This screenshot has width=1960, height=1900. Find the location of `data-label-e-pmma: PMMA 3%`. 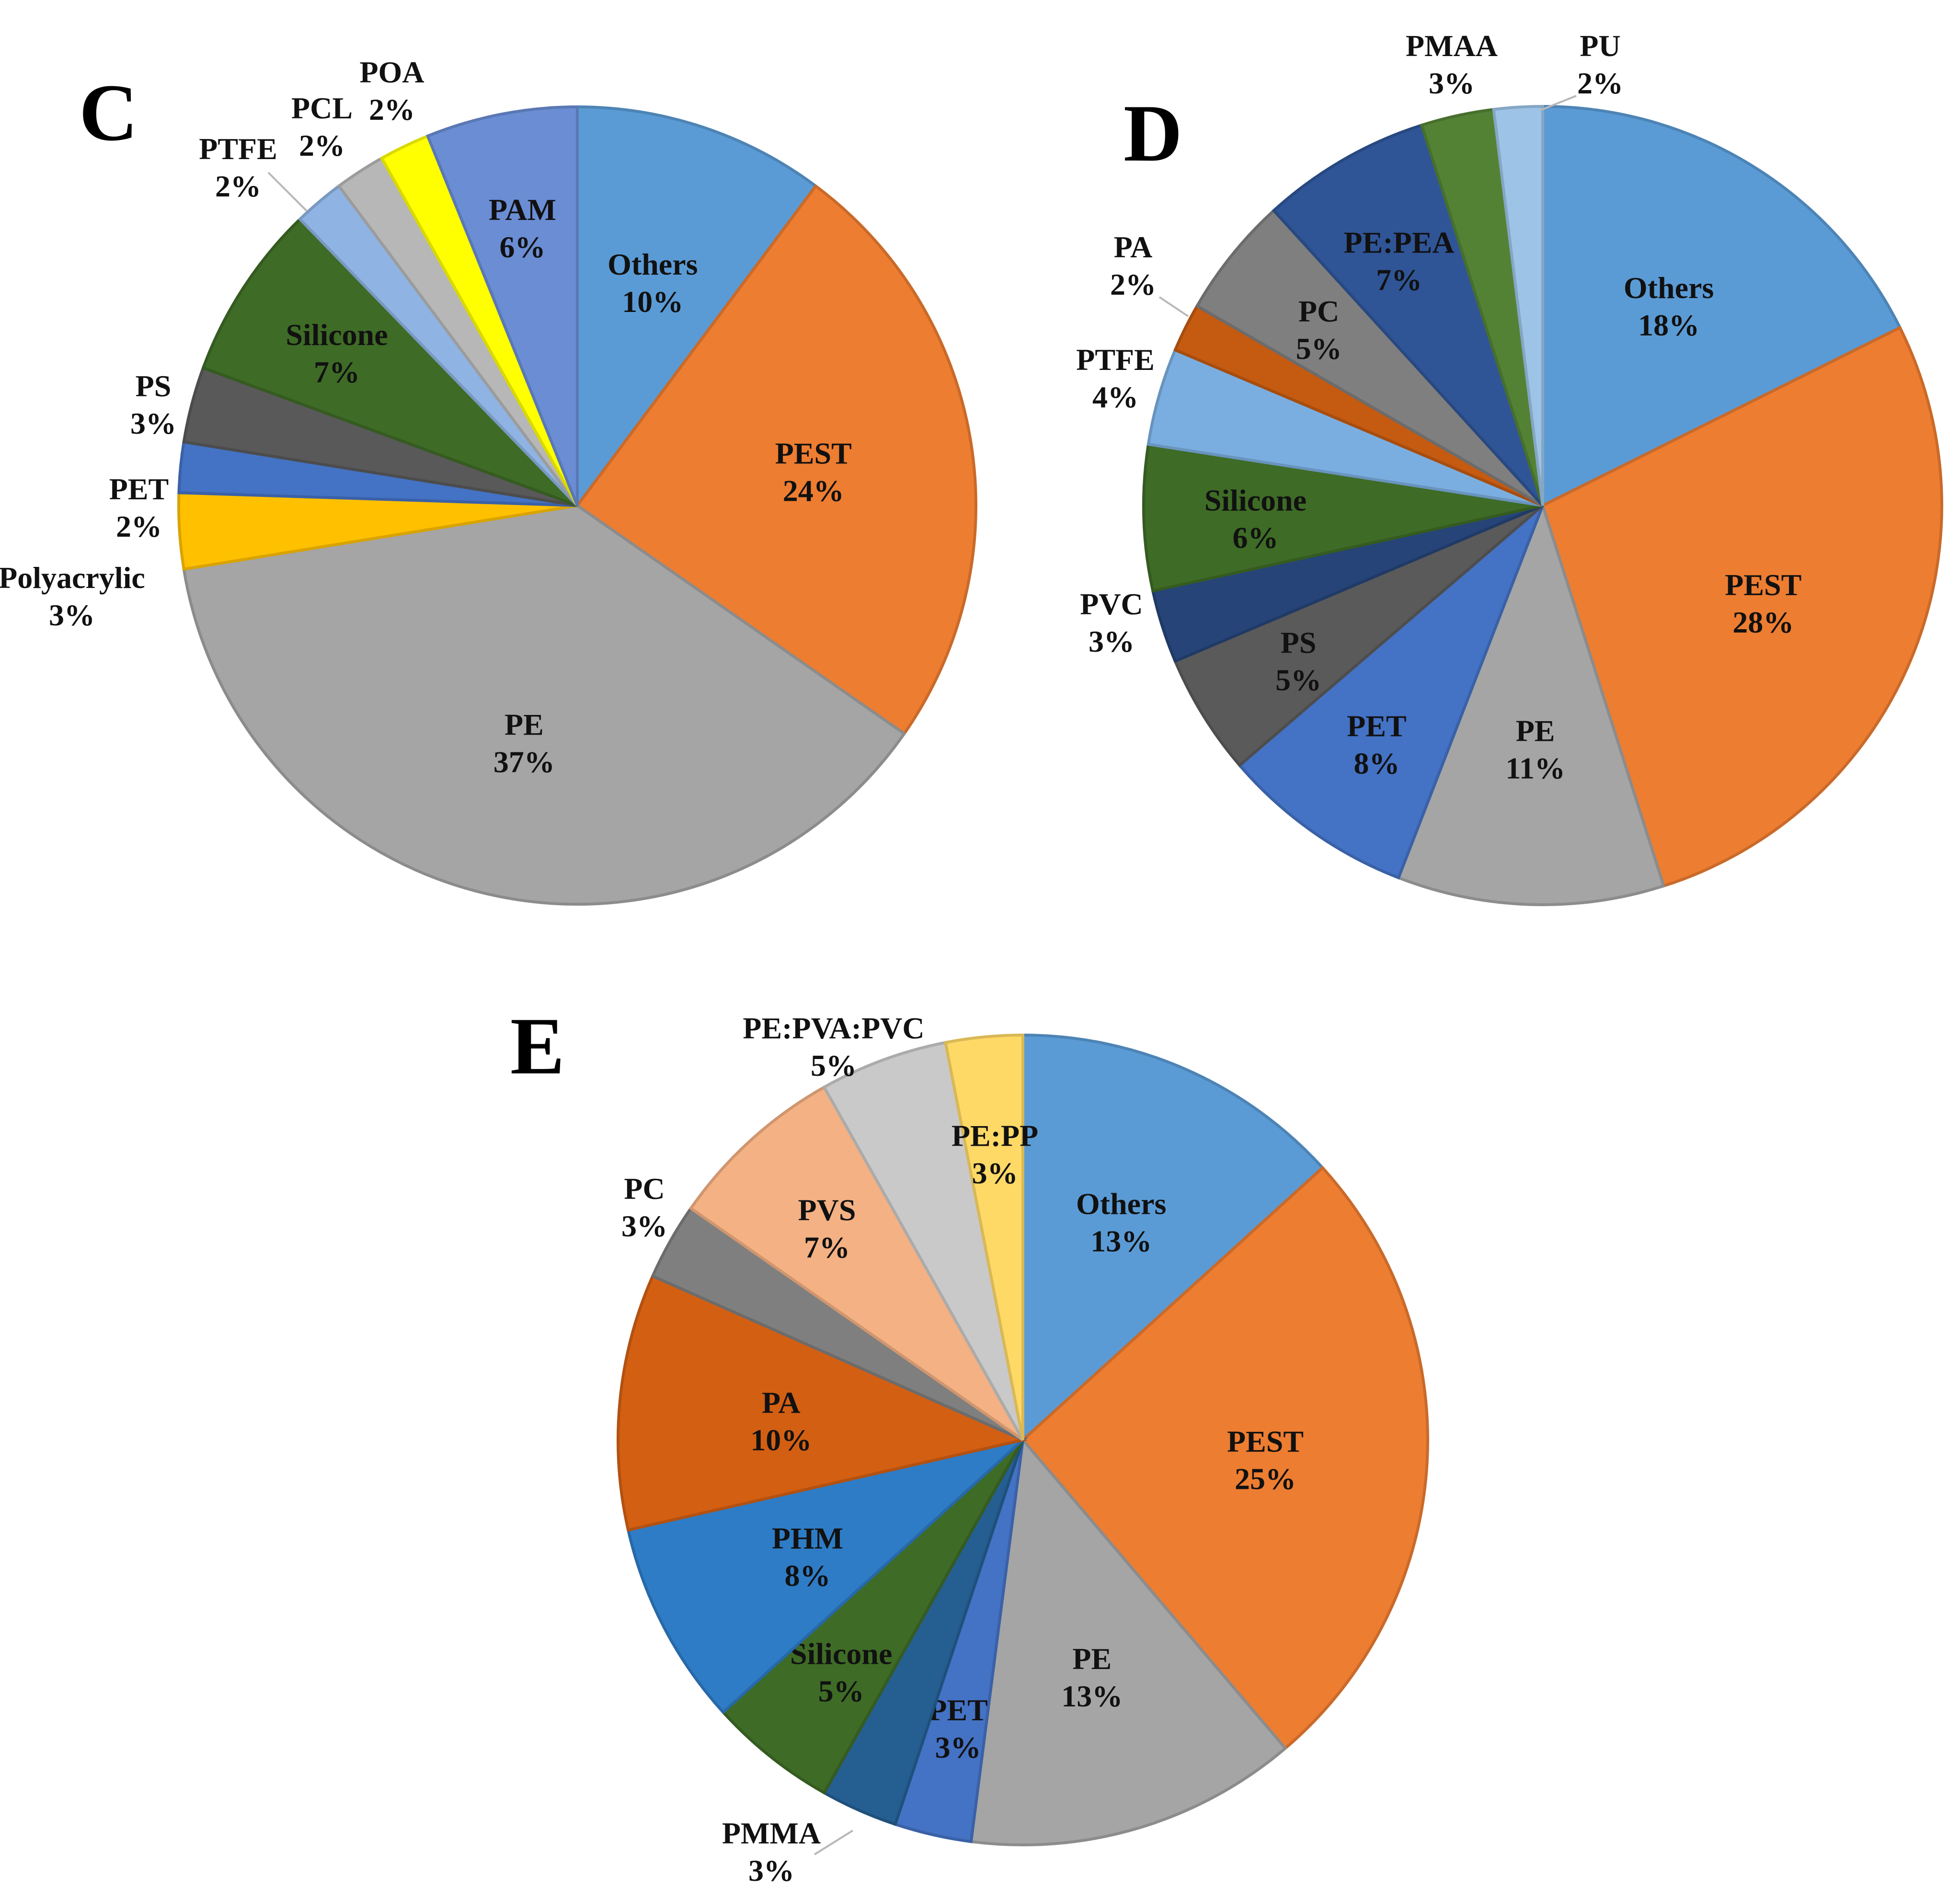

data-label-e-pmma: PMMA 3% is located at coordinates (771, 1852).